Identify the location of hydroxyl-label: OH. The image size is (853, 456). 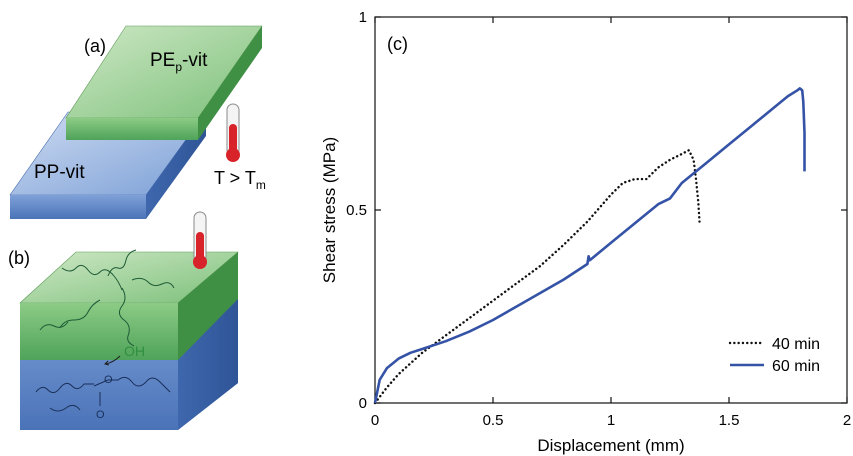
(134, 351).